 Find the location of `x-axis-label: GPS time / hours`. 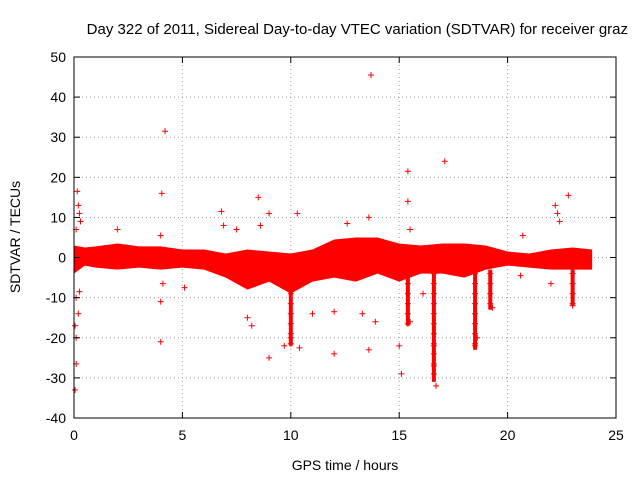

x-axis-label: GPS time / hours is located at coordinates (345, 465).